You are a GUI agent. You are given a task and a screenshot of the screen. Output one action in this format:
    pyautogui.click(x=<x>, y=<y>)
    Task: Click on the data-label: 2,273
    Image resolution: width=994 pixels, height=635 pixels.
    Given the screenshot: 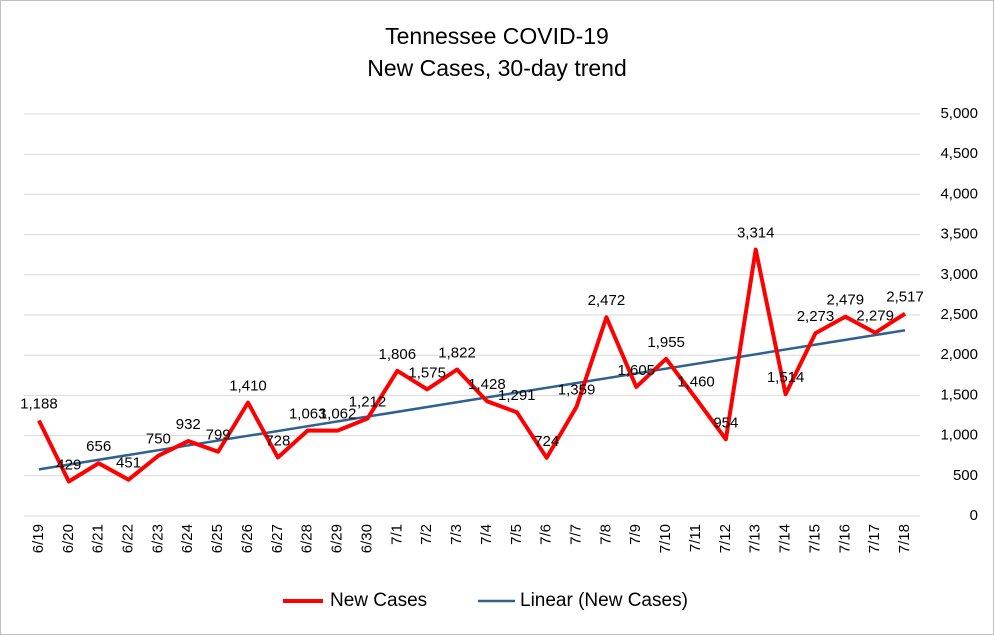 What is the action you would take?
    pyautogui.click(x=816, y=316)
    